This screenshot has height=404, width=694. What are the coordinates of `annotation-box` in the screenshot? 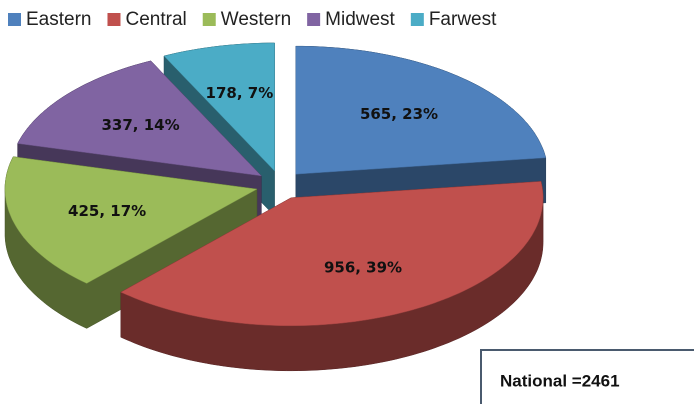 It's located at (587, 376).